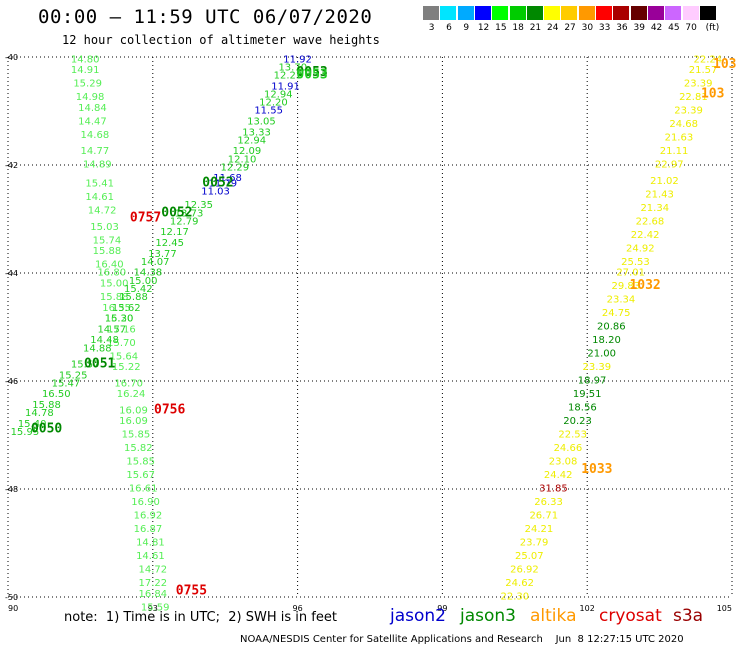 The width and height of the screenshot is (740, 650). What do you see at coordinates (222, 184) in the screenshot?
I see `data-point-label: 11.79` at bounding box center [222, 184].